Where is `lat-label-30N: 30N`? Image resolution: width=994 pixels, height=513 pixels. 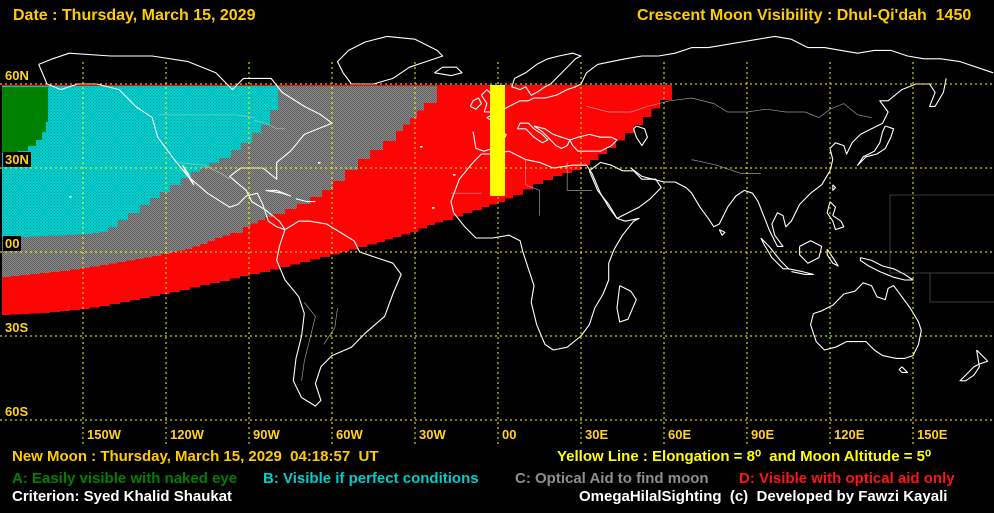
lat-label-30N: 30N is located at coordinates (17, 159).